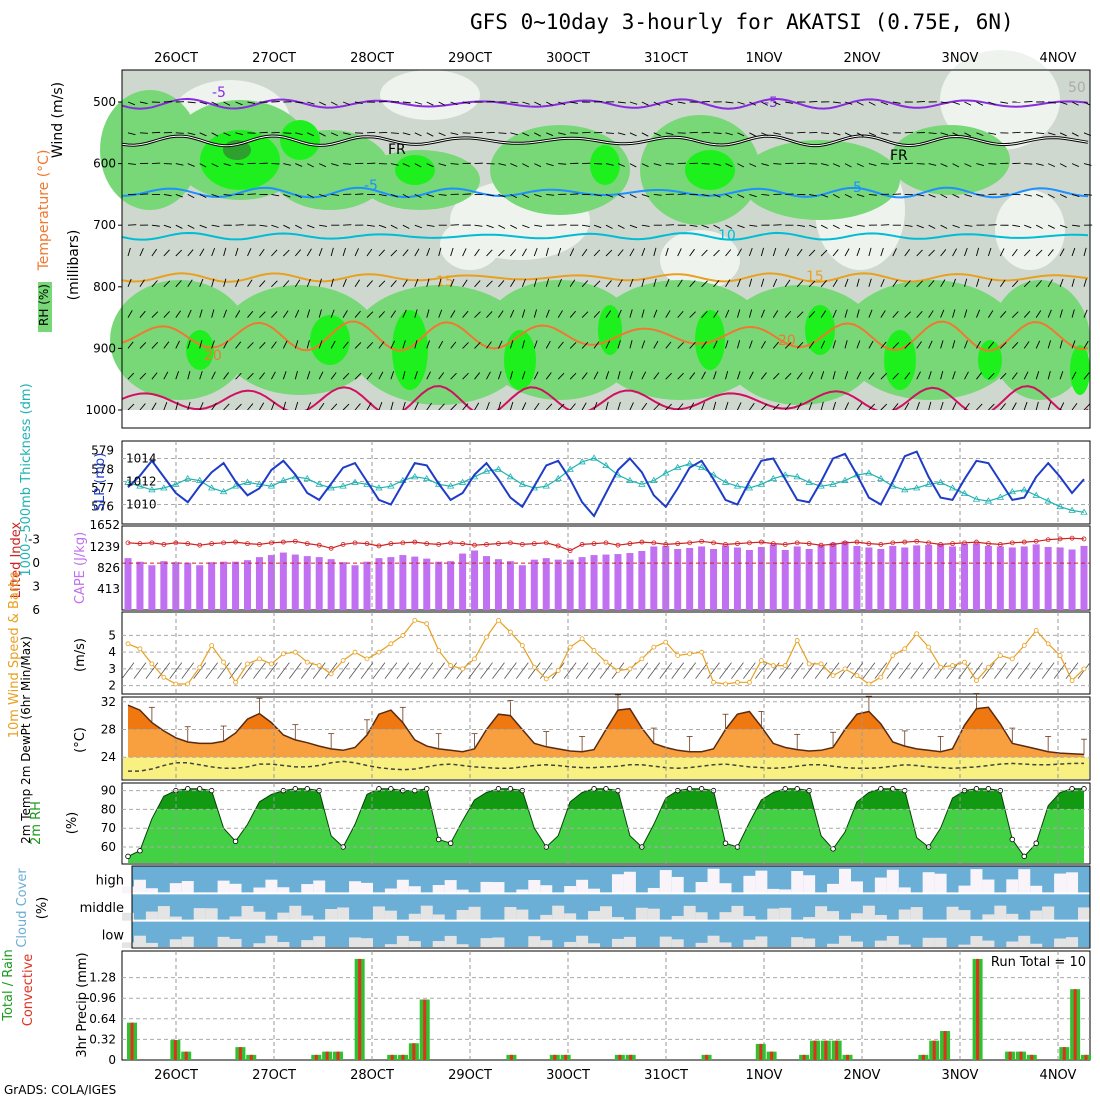 The height and width of the screenshot is (1104, 1100). Describe the element at coordinates (470, 58) in the screenshot. I see `date-label-top: 29OCT` at that location.